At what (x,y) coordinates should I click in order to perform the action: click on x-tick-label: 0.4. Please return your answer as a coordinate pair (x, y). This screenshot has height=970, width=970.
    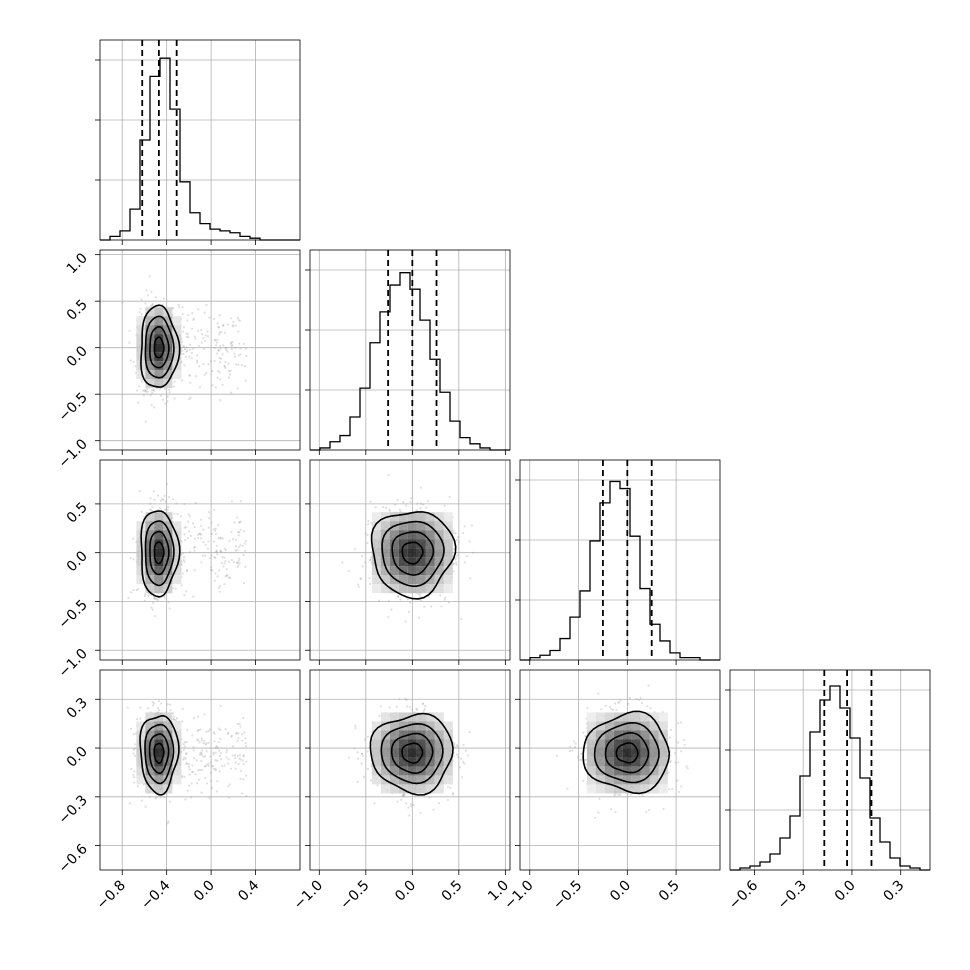
    Looking at the image, I should click on (248, 890).